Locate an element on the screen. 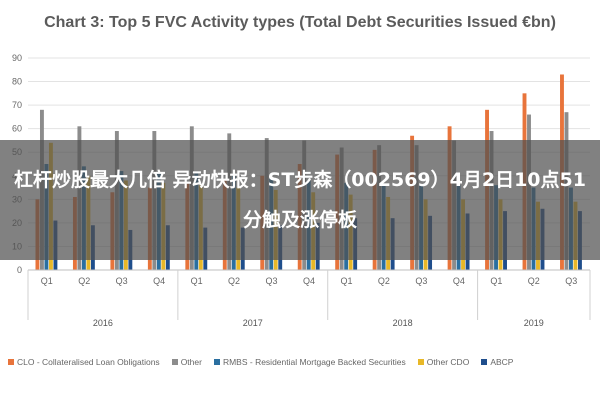  legend-item: CLO - Collateralised Loan Obligations is located at coordinates (84, 362).